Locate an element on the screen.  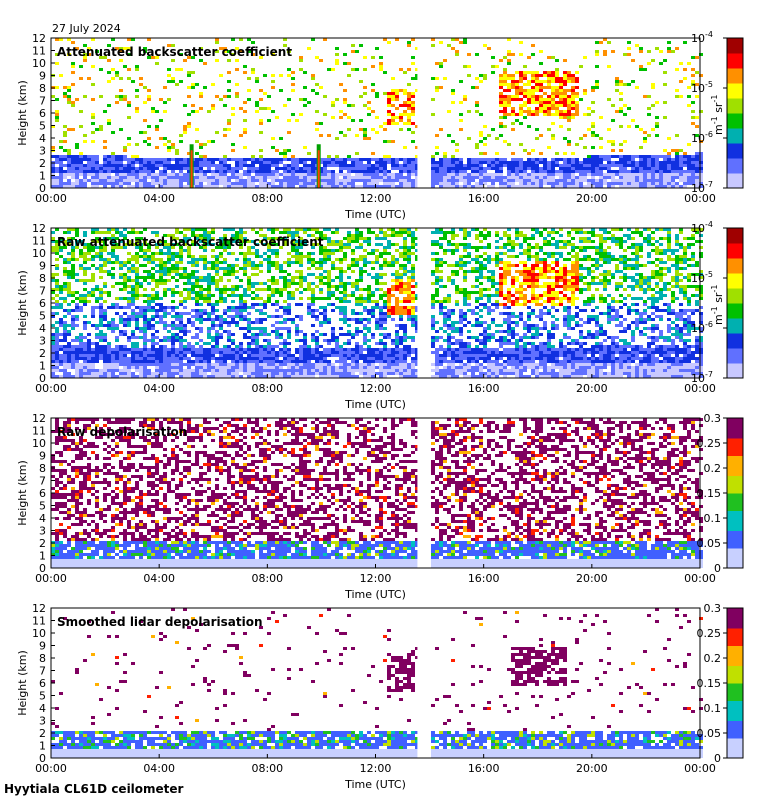
x-axis-label: Time (UTC) is located at coordinates (375, 214).